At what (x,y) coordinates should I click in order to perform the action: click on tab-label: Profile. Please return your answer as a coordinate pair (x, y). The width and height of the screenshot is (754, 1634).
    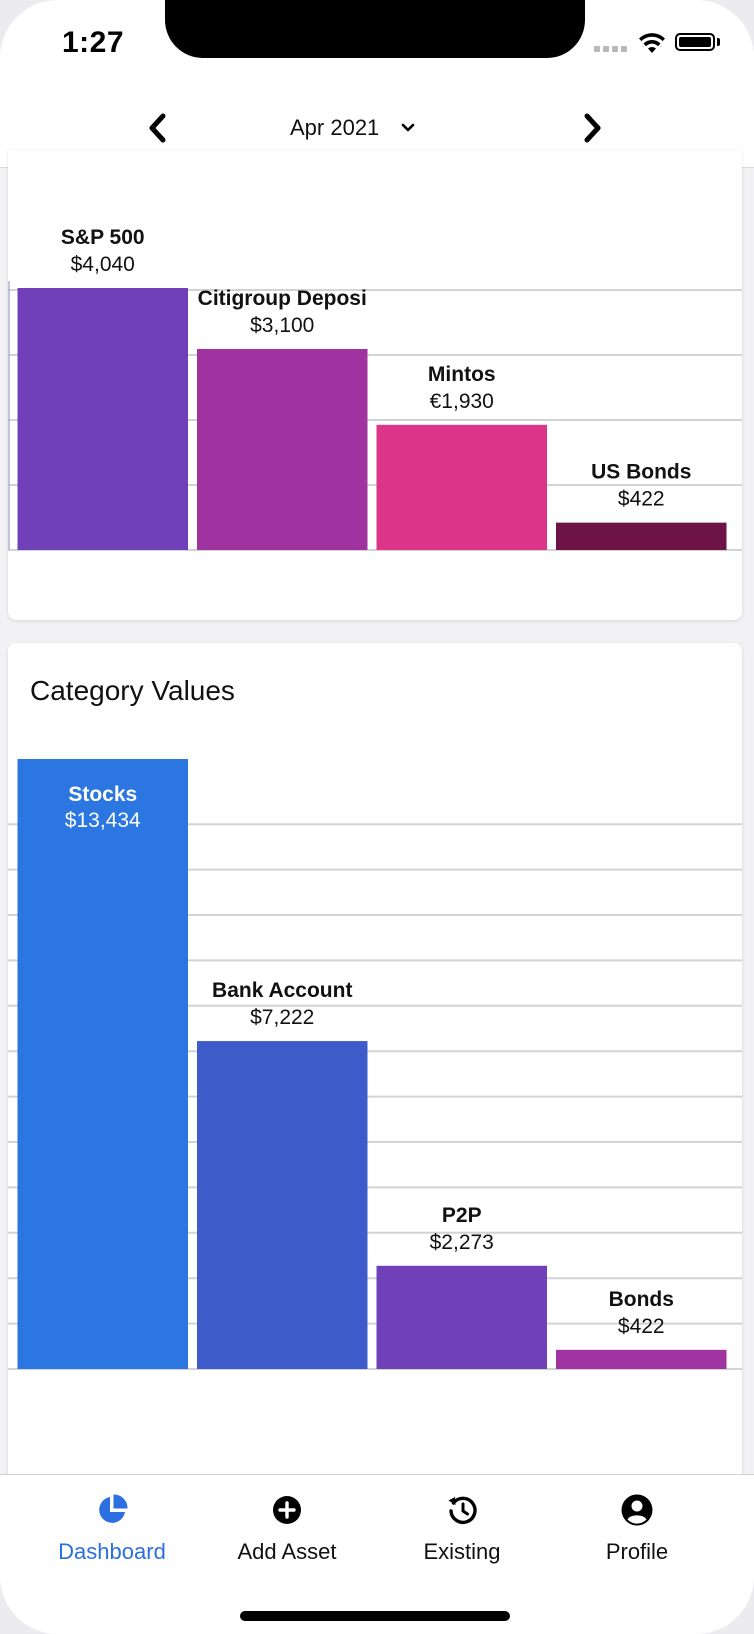
    Looking at the image, I should click on (637, 1551).